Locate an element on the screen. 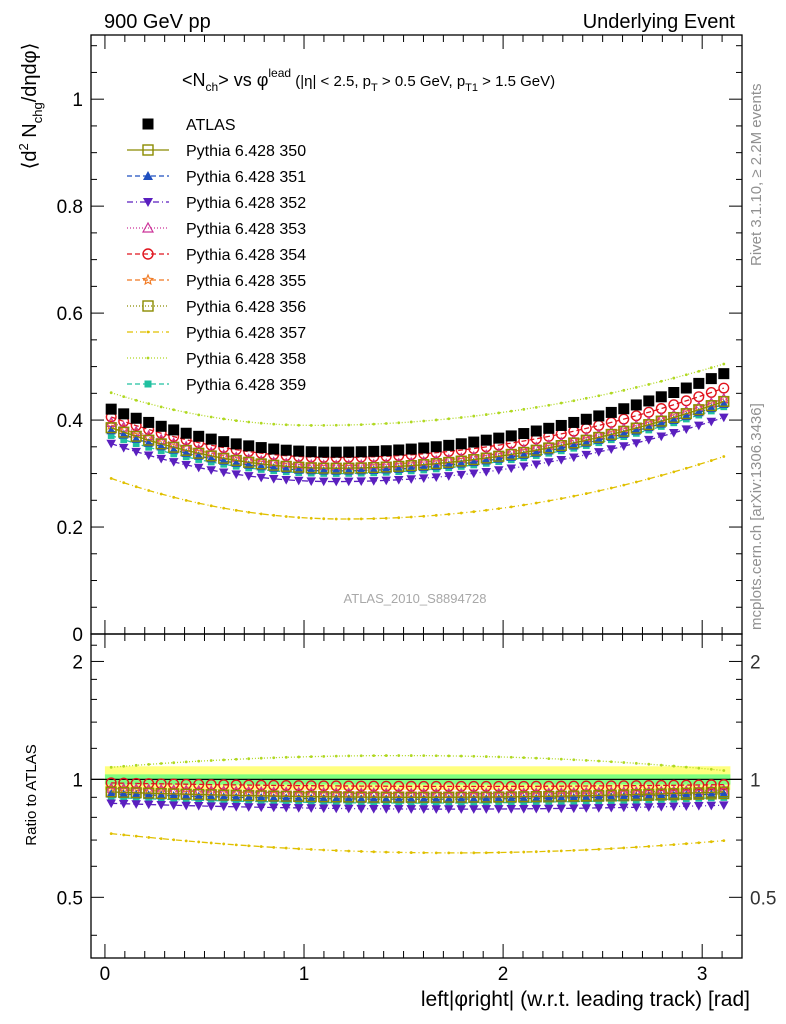  ratio-series-layer is located at coordinates (417, 804).